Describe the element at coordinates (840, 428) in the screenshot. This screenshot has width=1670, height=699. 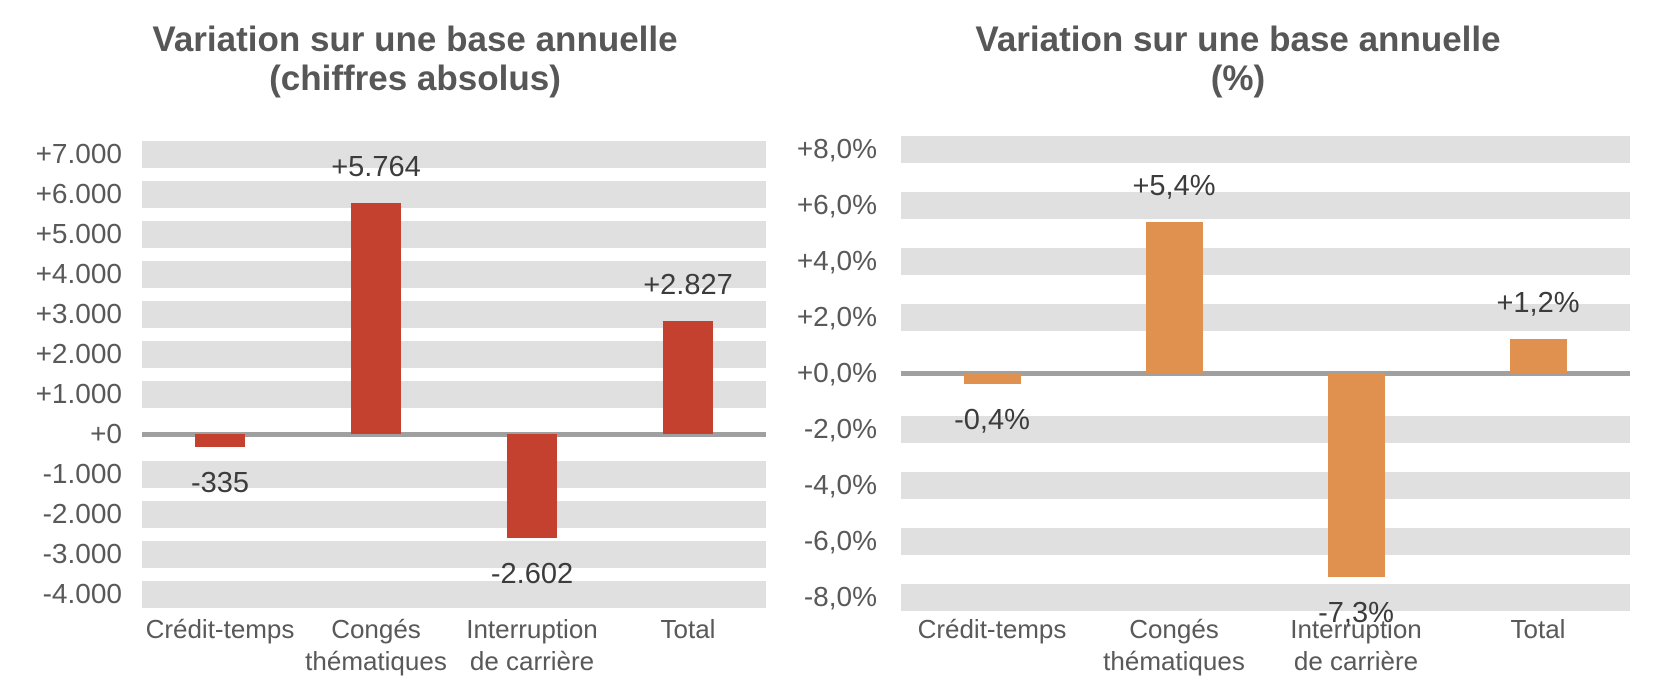
I see `y-axis-tick-label: -2,0%` at that location.